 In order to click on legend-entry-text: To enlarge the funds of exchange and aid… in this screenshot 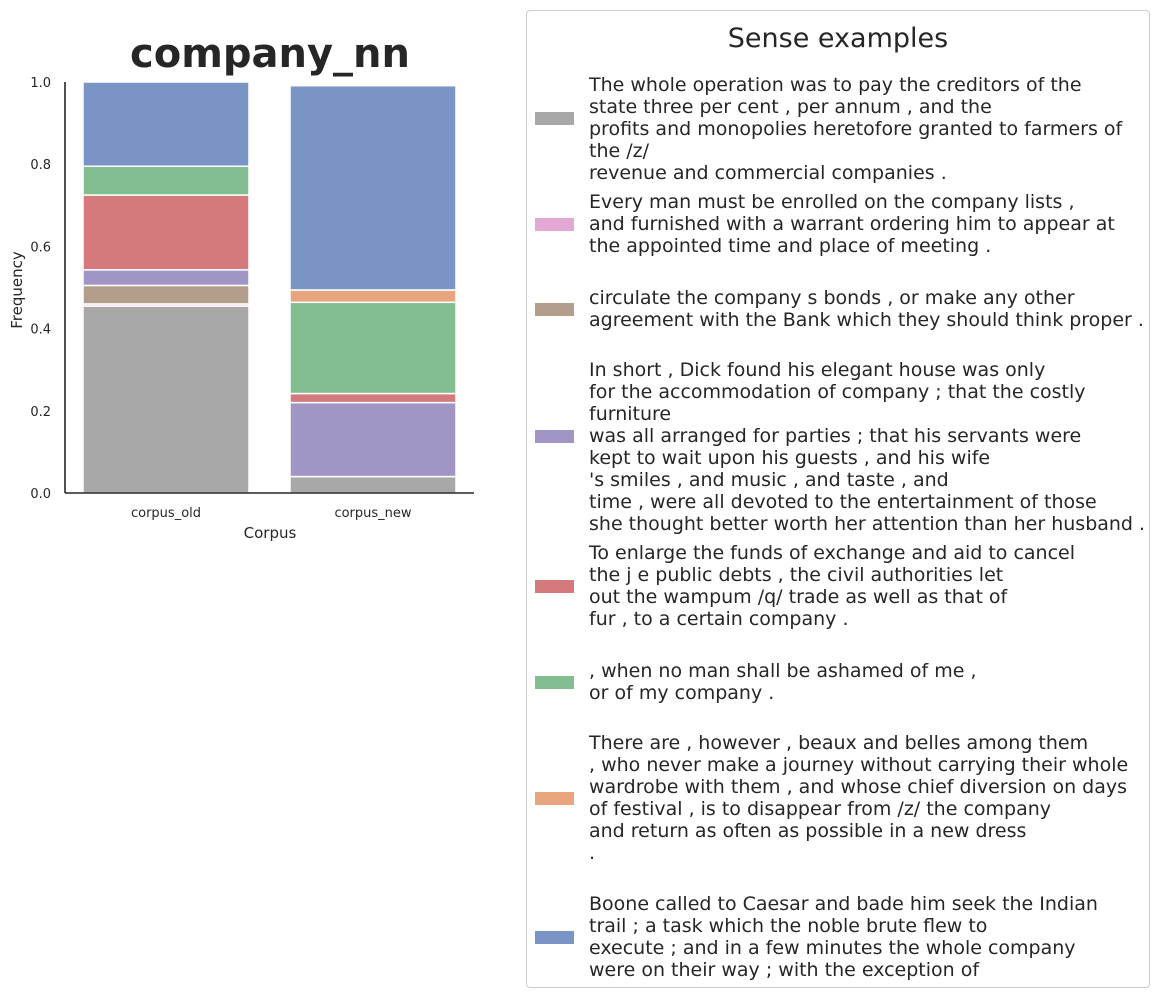, I will do `click(832, 586)`.